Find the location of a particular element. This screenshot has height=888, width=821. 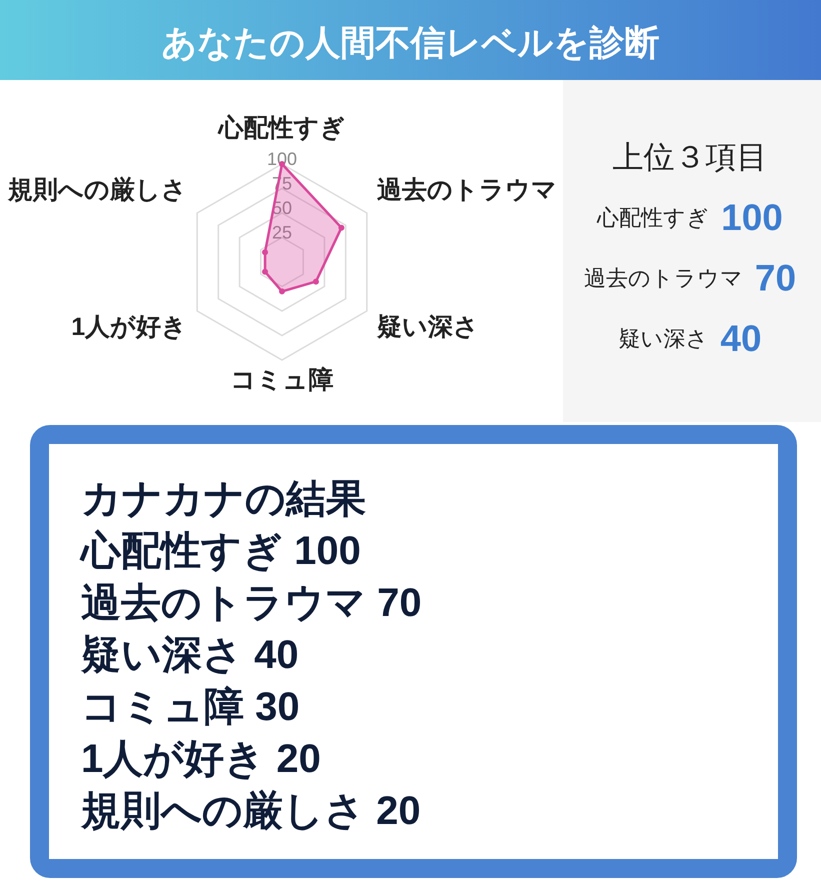

text: カナカナの結果 is located at coordinates (223, 499).